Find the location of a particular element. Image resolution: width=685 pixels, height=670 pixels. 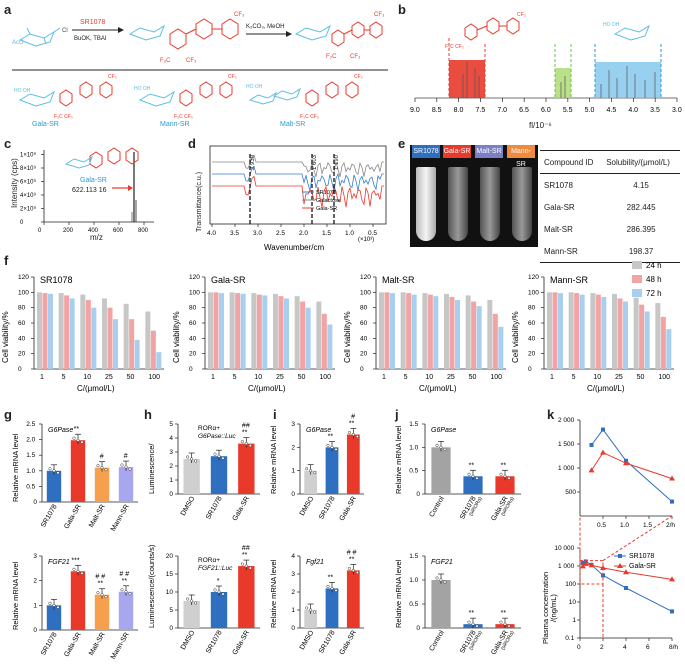

ms-compound-name: Gala-SR is located at coordinates (93, 180).